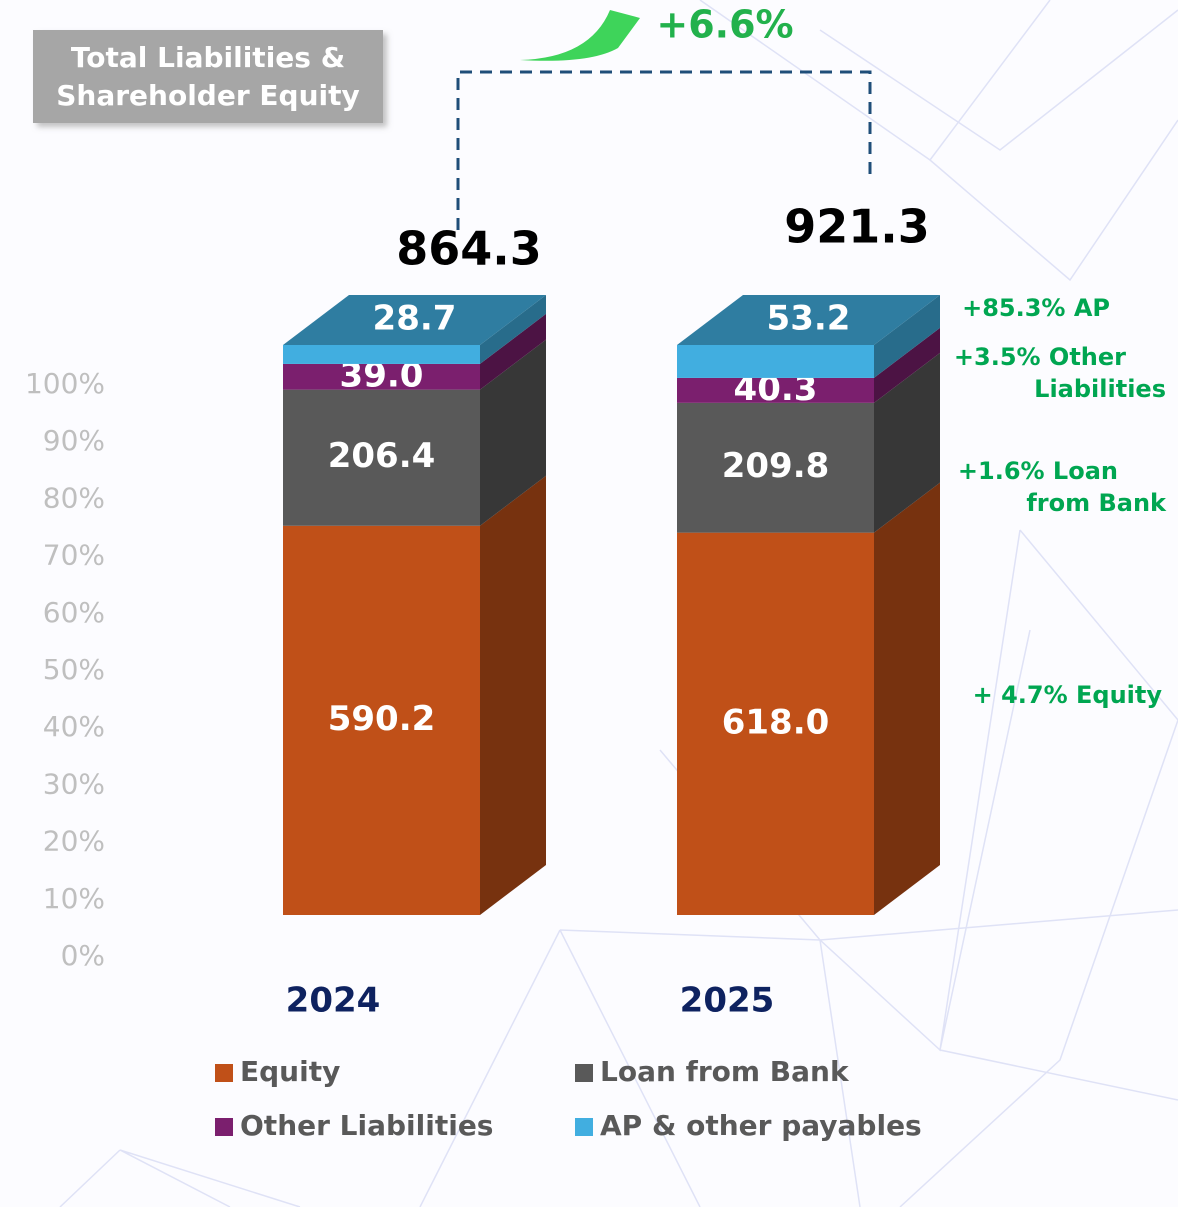  I want to click on data-label: 618.0, so click(776, 722).